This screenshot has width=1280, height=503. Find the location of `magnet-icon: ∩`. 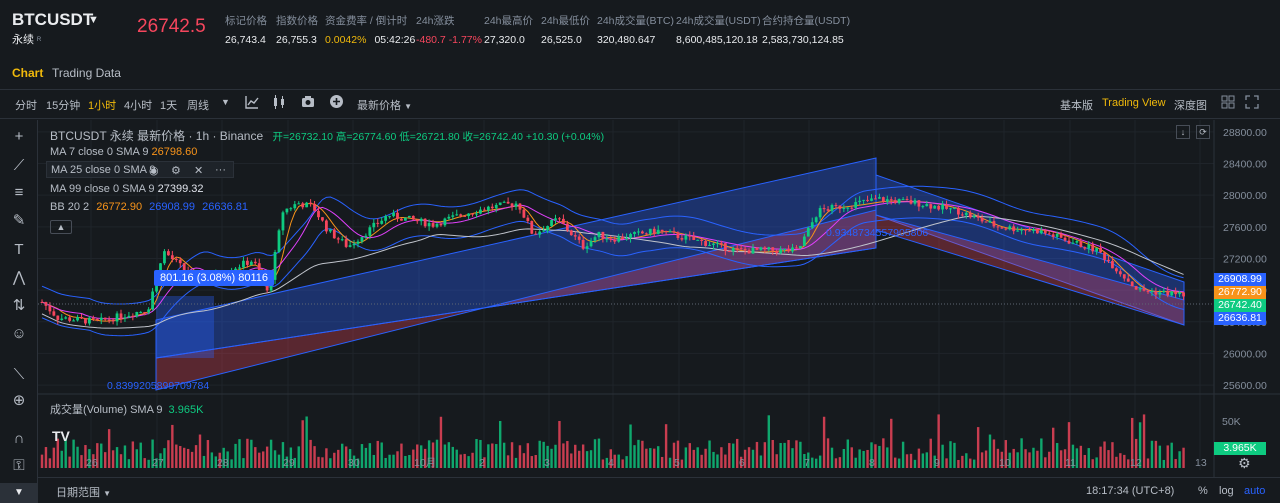

magnet-icon: ∩ is located at coordinates (19, 438).